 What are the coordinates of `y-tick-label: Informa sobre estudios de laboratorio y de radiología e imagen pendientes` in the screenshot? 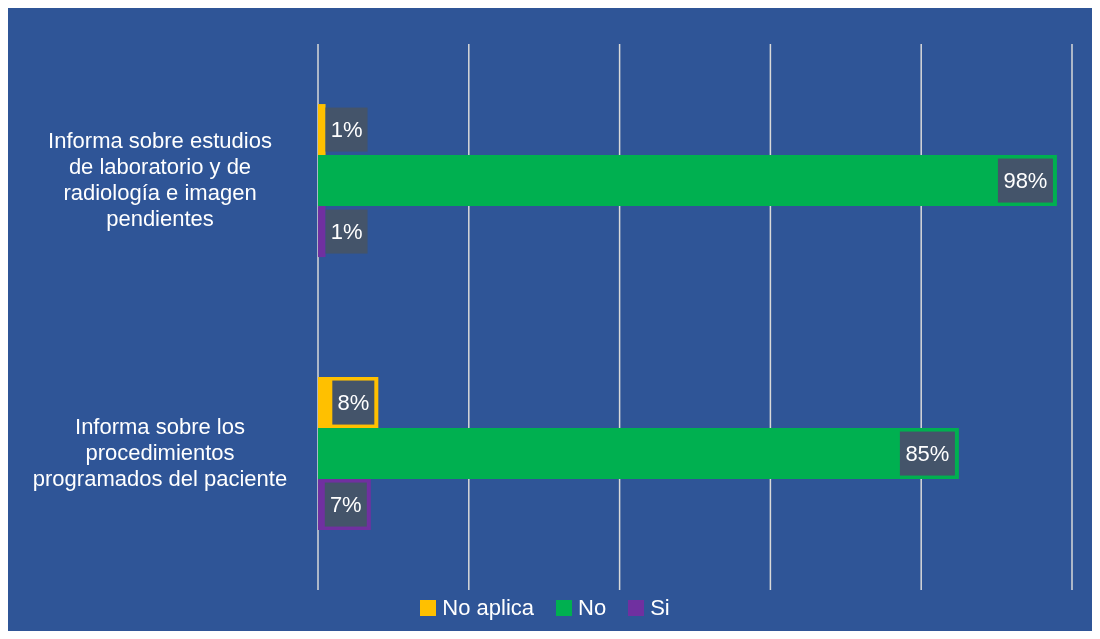 It's located at (160, 179).